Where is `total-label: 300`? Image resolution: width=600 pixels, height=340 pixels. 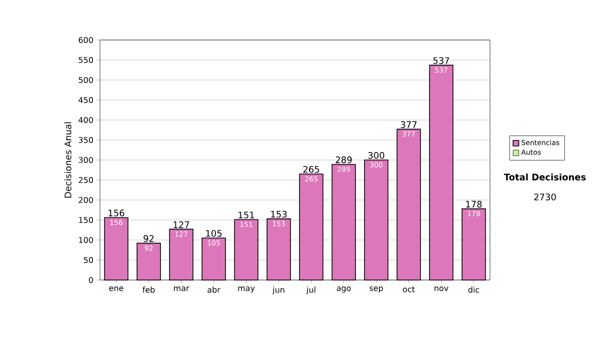
total-label: 300 is located at coordinates (376, 155).